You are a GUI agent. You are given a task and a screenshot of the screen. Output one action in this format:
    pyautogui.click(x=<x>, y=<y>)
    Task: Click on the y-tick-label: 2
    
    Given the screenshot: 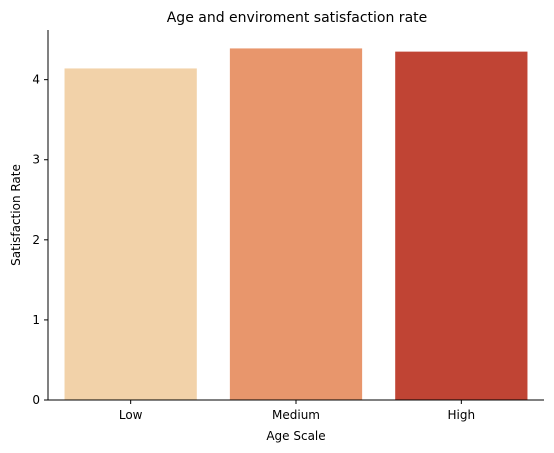 What is the action you would take?
    pyautogui.click(x=36, y=240)
    